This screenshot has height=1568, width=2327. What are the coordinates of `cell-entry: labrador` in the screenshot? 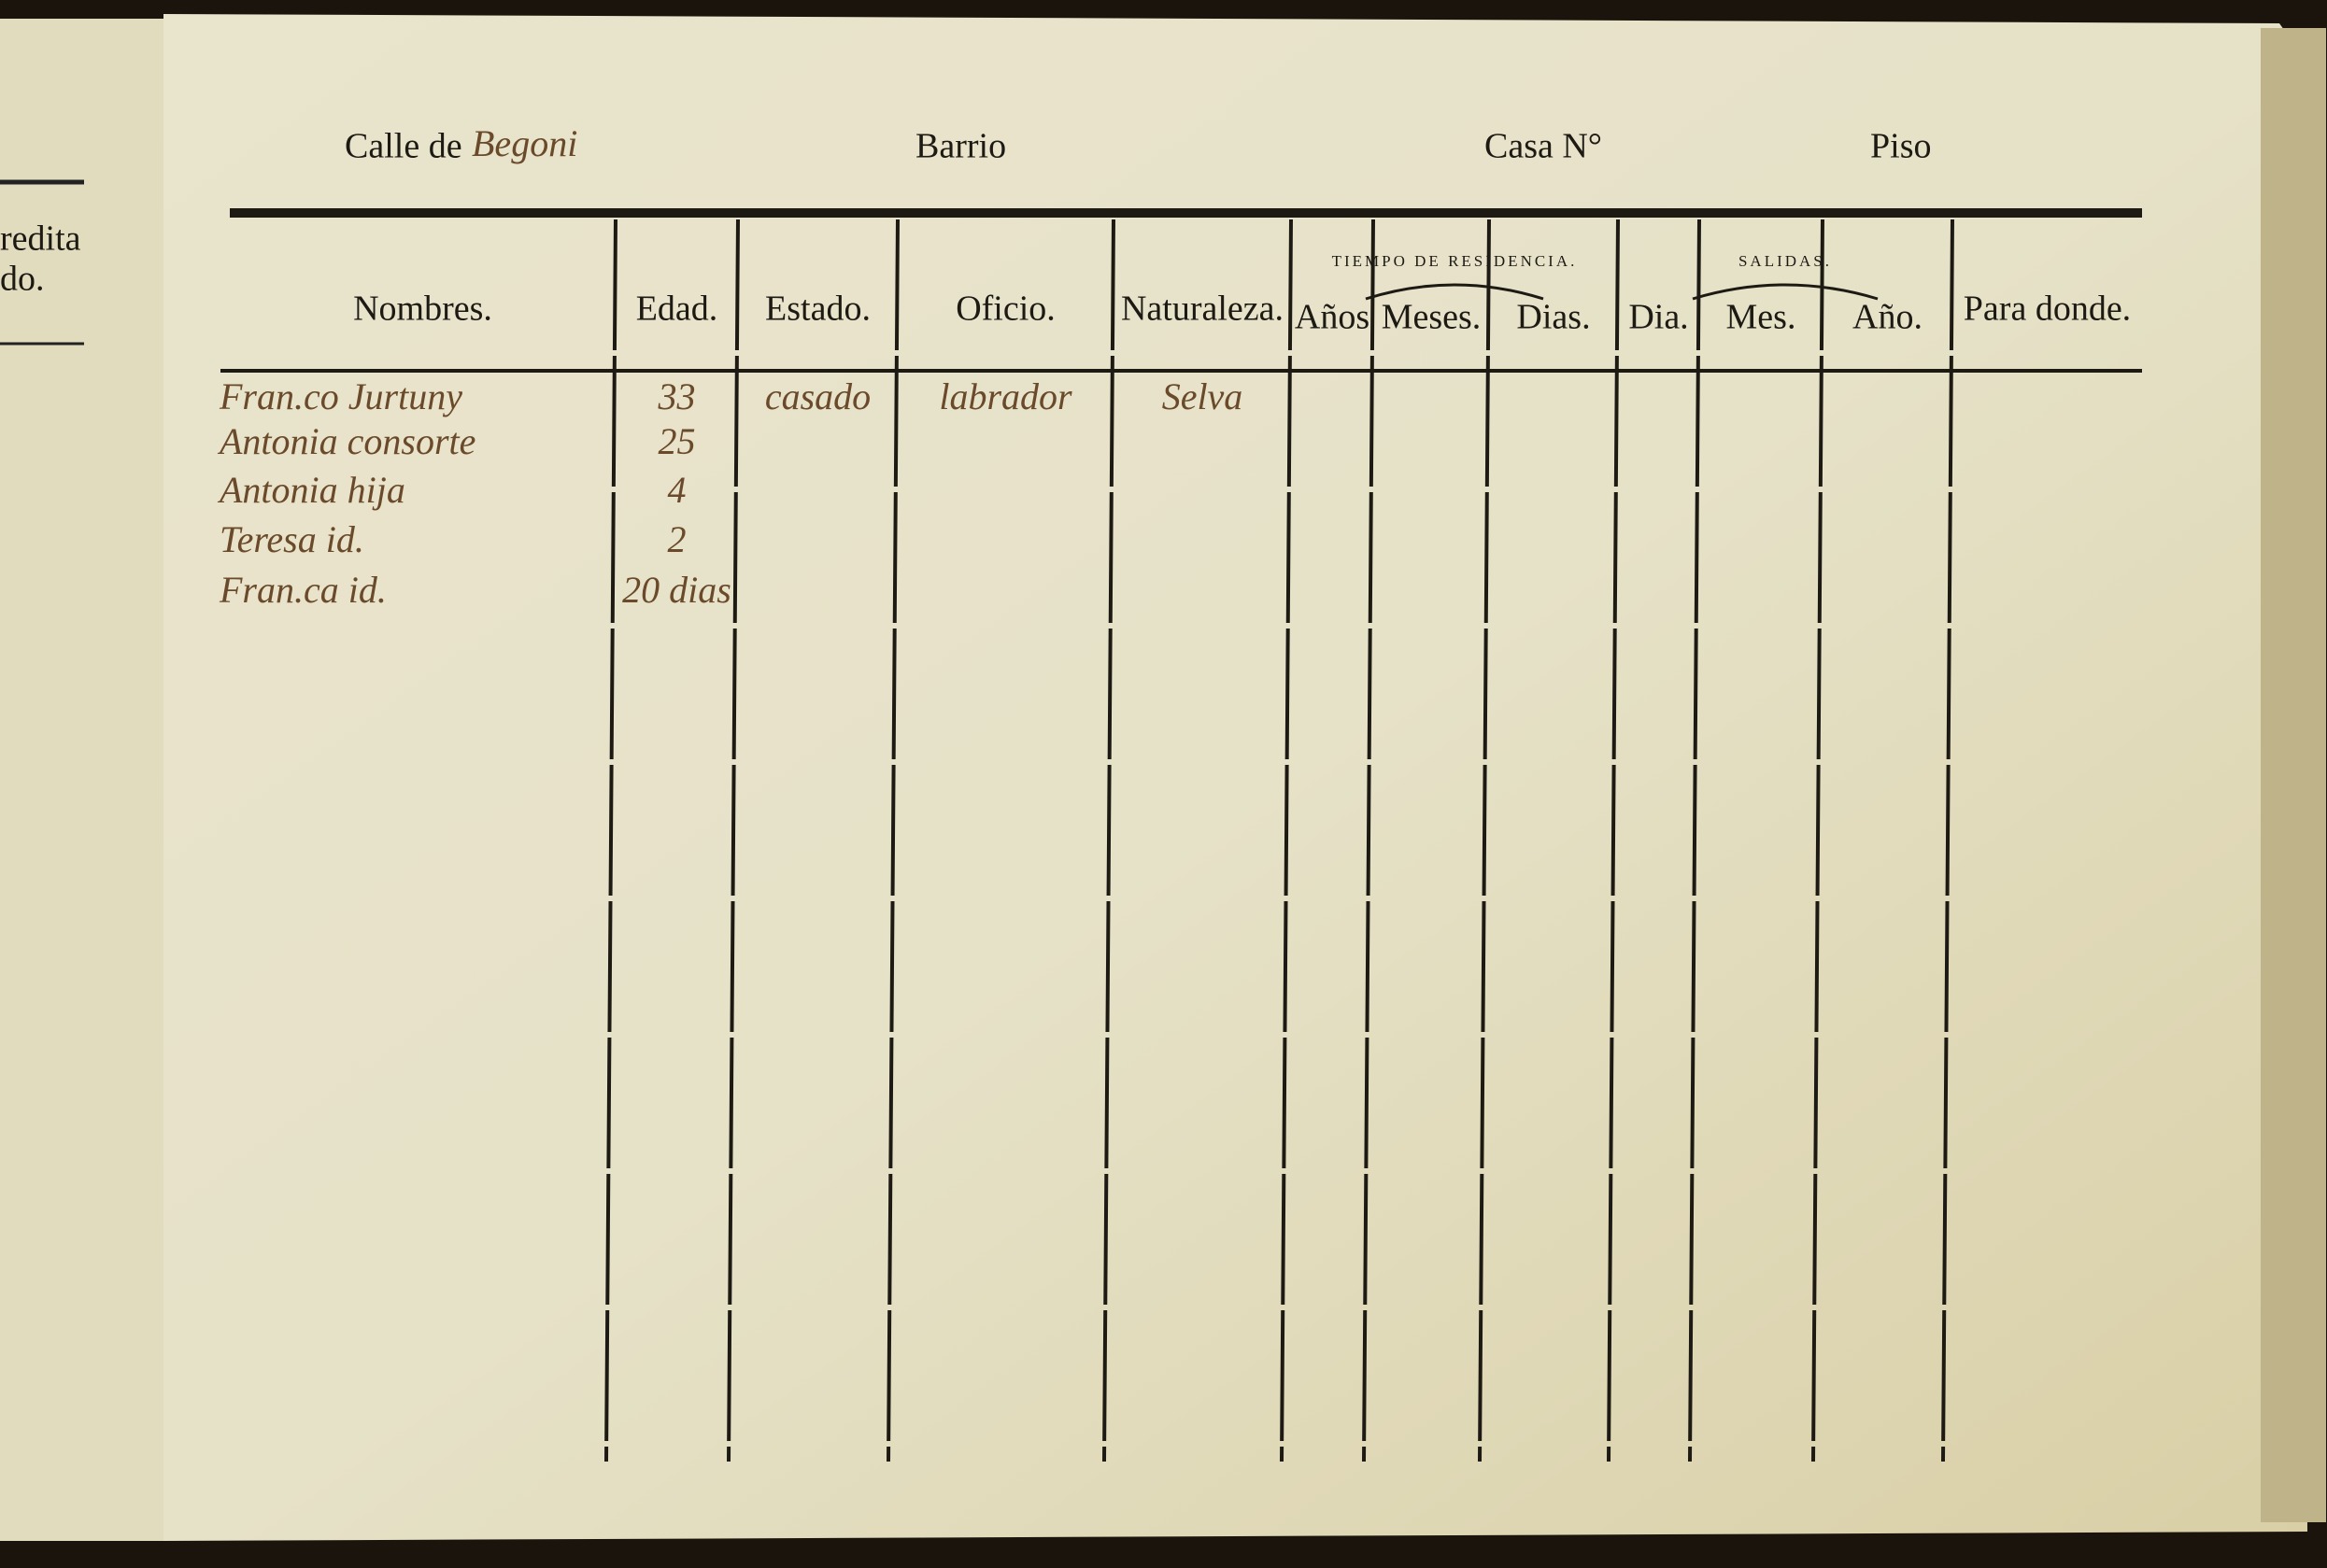 It's located at (1005, 396).